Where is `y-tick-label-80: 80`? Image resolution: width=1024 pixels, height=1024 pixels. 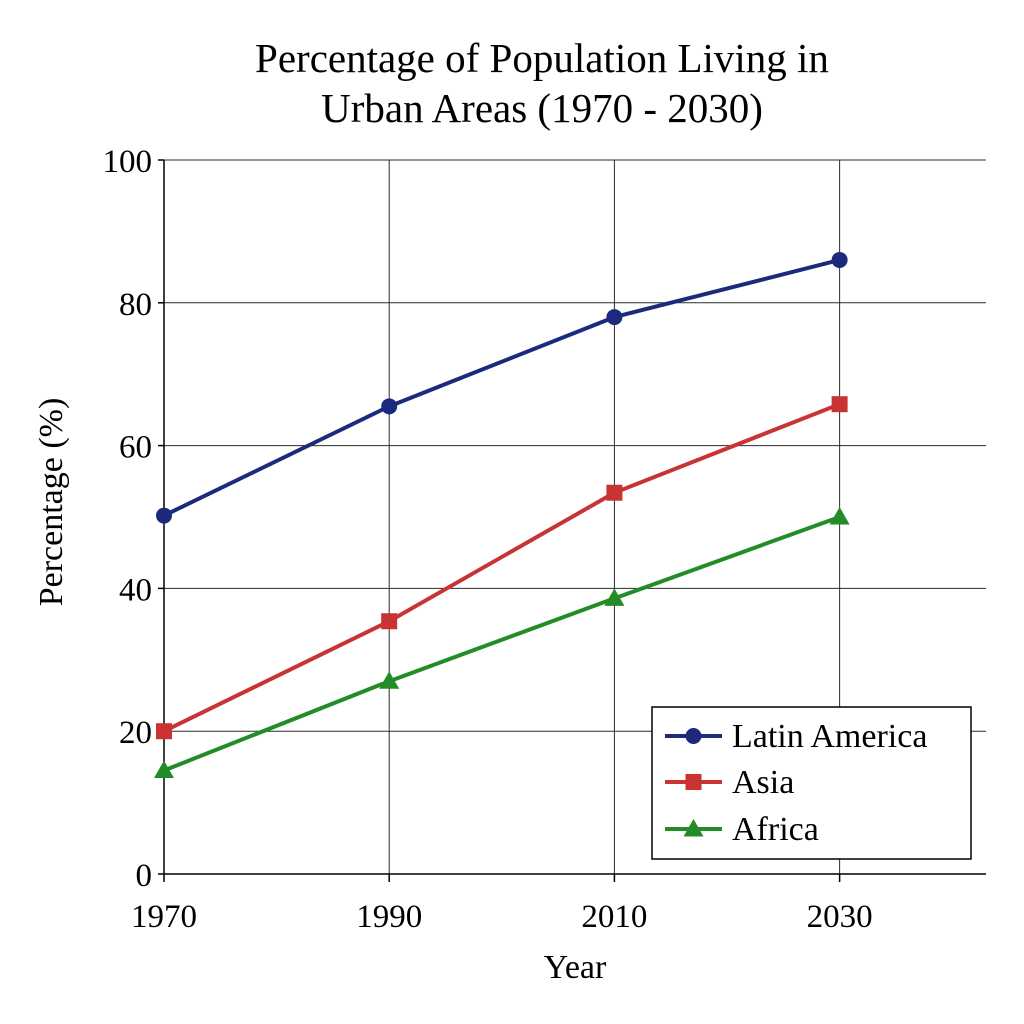
y-tick-label-80: 80 is located at coordinates (135, 305).